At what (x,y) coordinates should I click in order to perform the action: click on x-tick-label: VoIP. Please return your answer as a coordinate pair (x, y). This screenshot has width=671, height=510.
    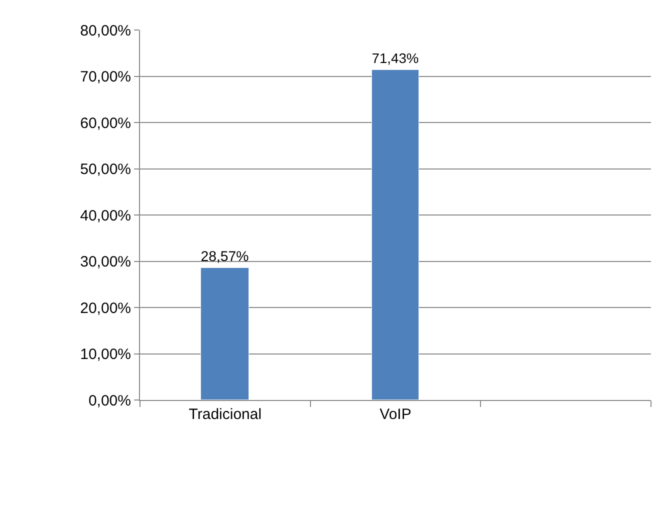
    Looking at the image, I should click on (396, 414).